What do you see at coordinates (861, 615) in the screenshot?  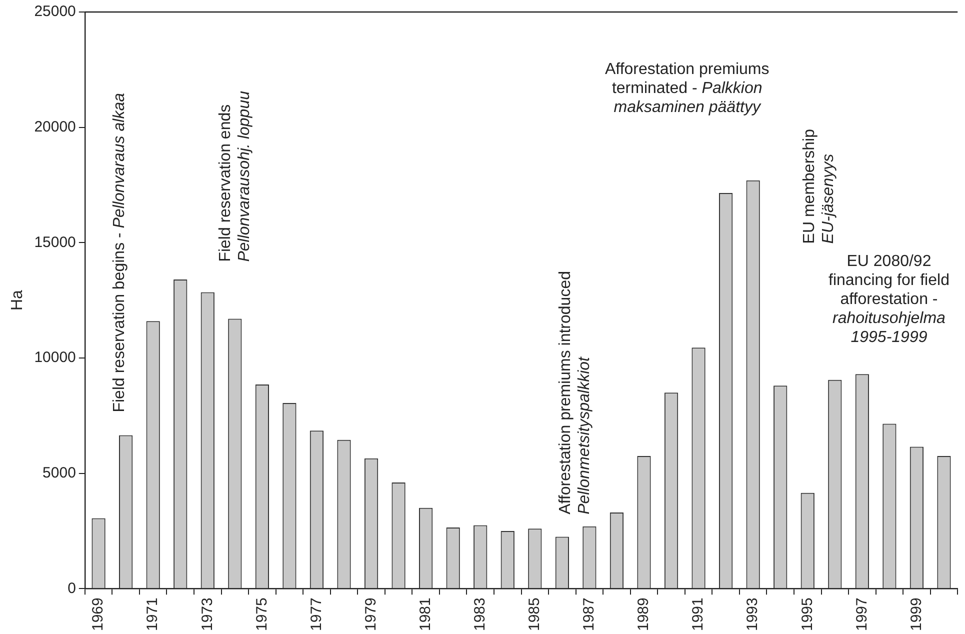 I see `x-tick-label: 1997` at bounding box center [861, 615].